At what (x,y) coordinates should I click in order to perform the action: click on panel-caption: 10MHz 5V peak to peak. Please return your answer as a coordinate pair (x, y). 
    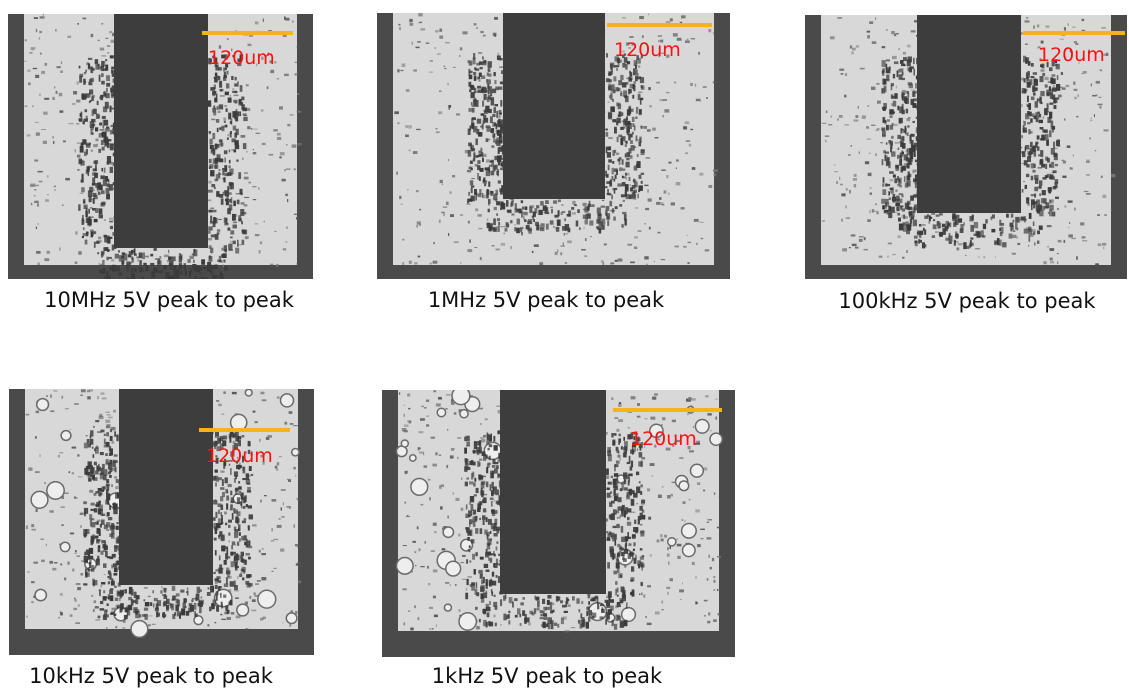
    Looking at the image, I should click on (169, 300).